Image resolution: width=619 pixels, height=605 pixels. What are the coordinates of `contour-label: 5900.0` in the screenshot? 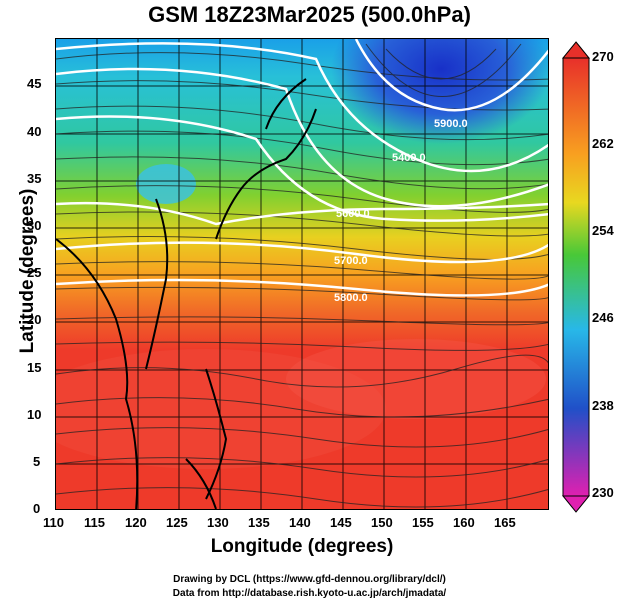 It's located at (451, 124).